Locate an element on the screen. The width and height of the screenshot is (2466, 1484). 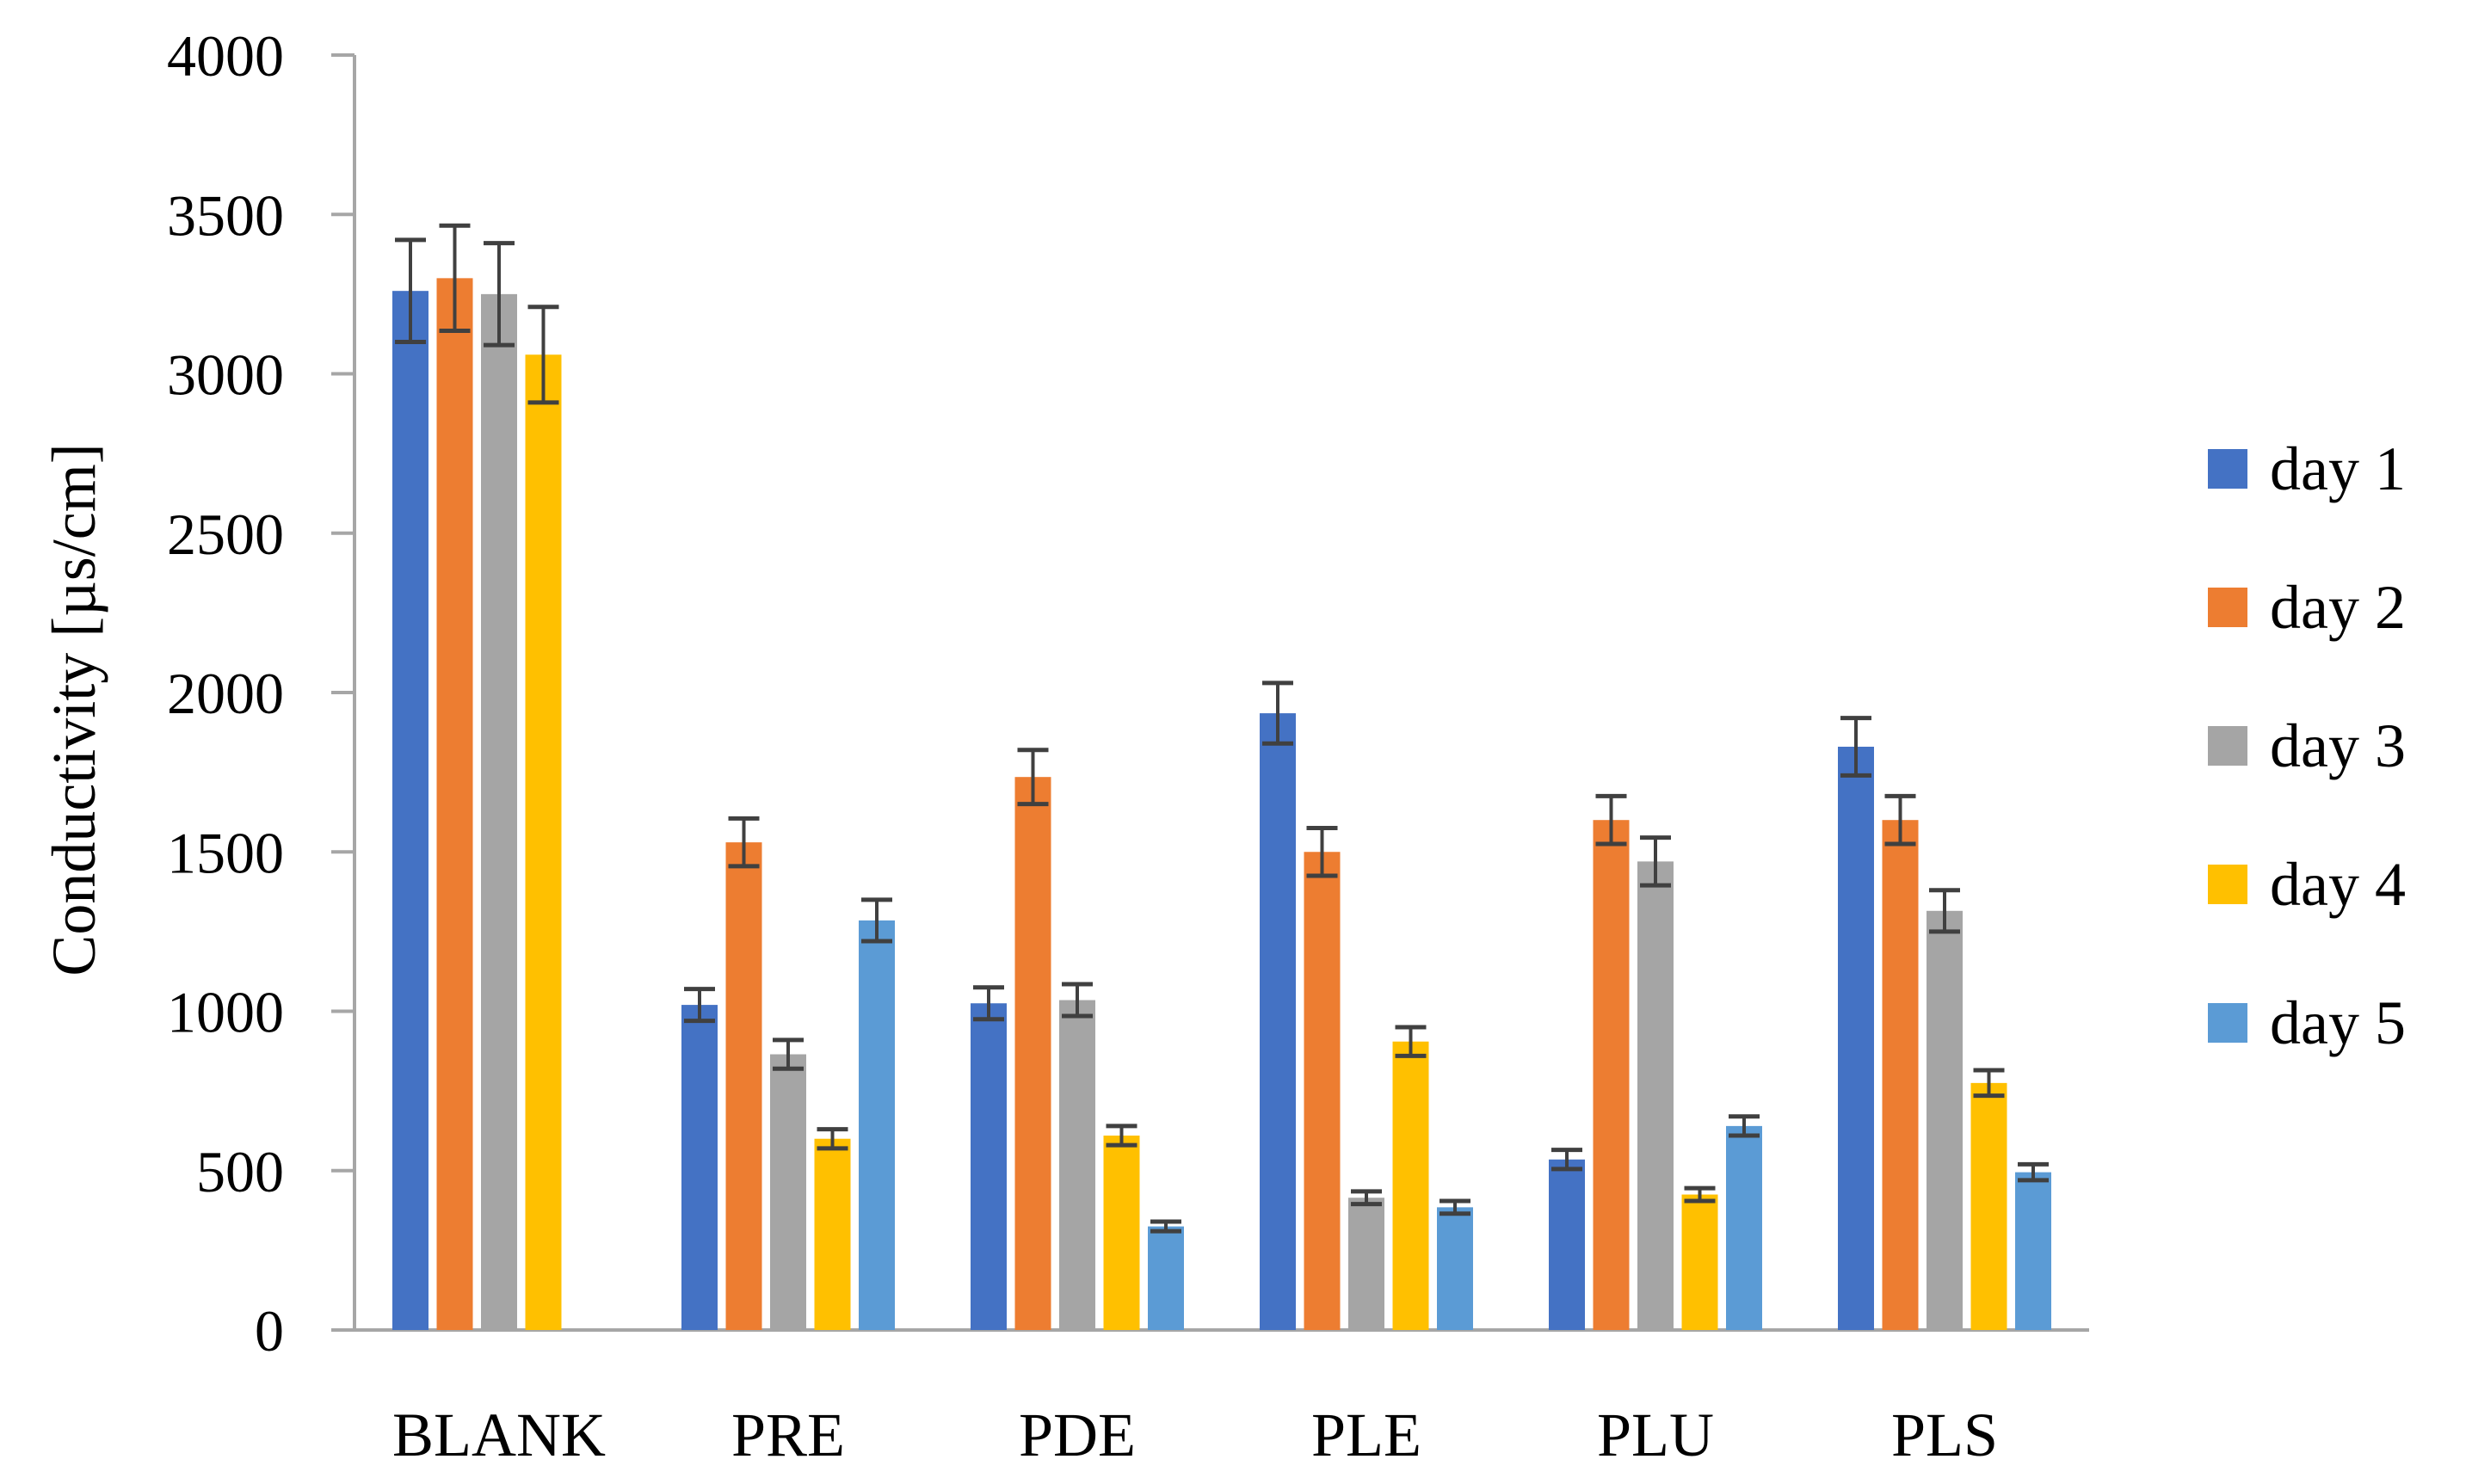
x-tick-label: PLU is located at coordinates (1656, 1435).